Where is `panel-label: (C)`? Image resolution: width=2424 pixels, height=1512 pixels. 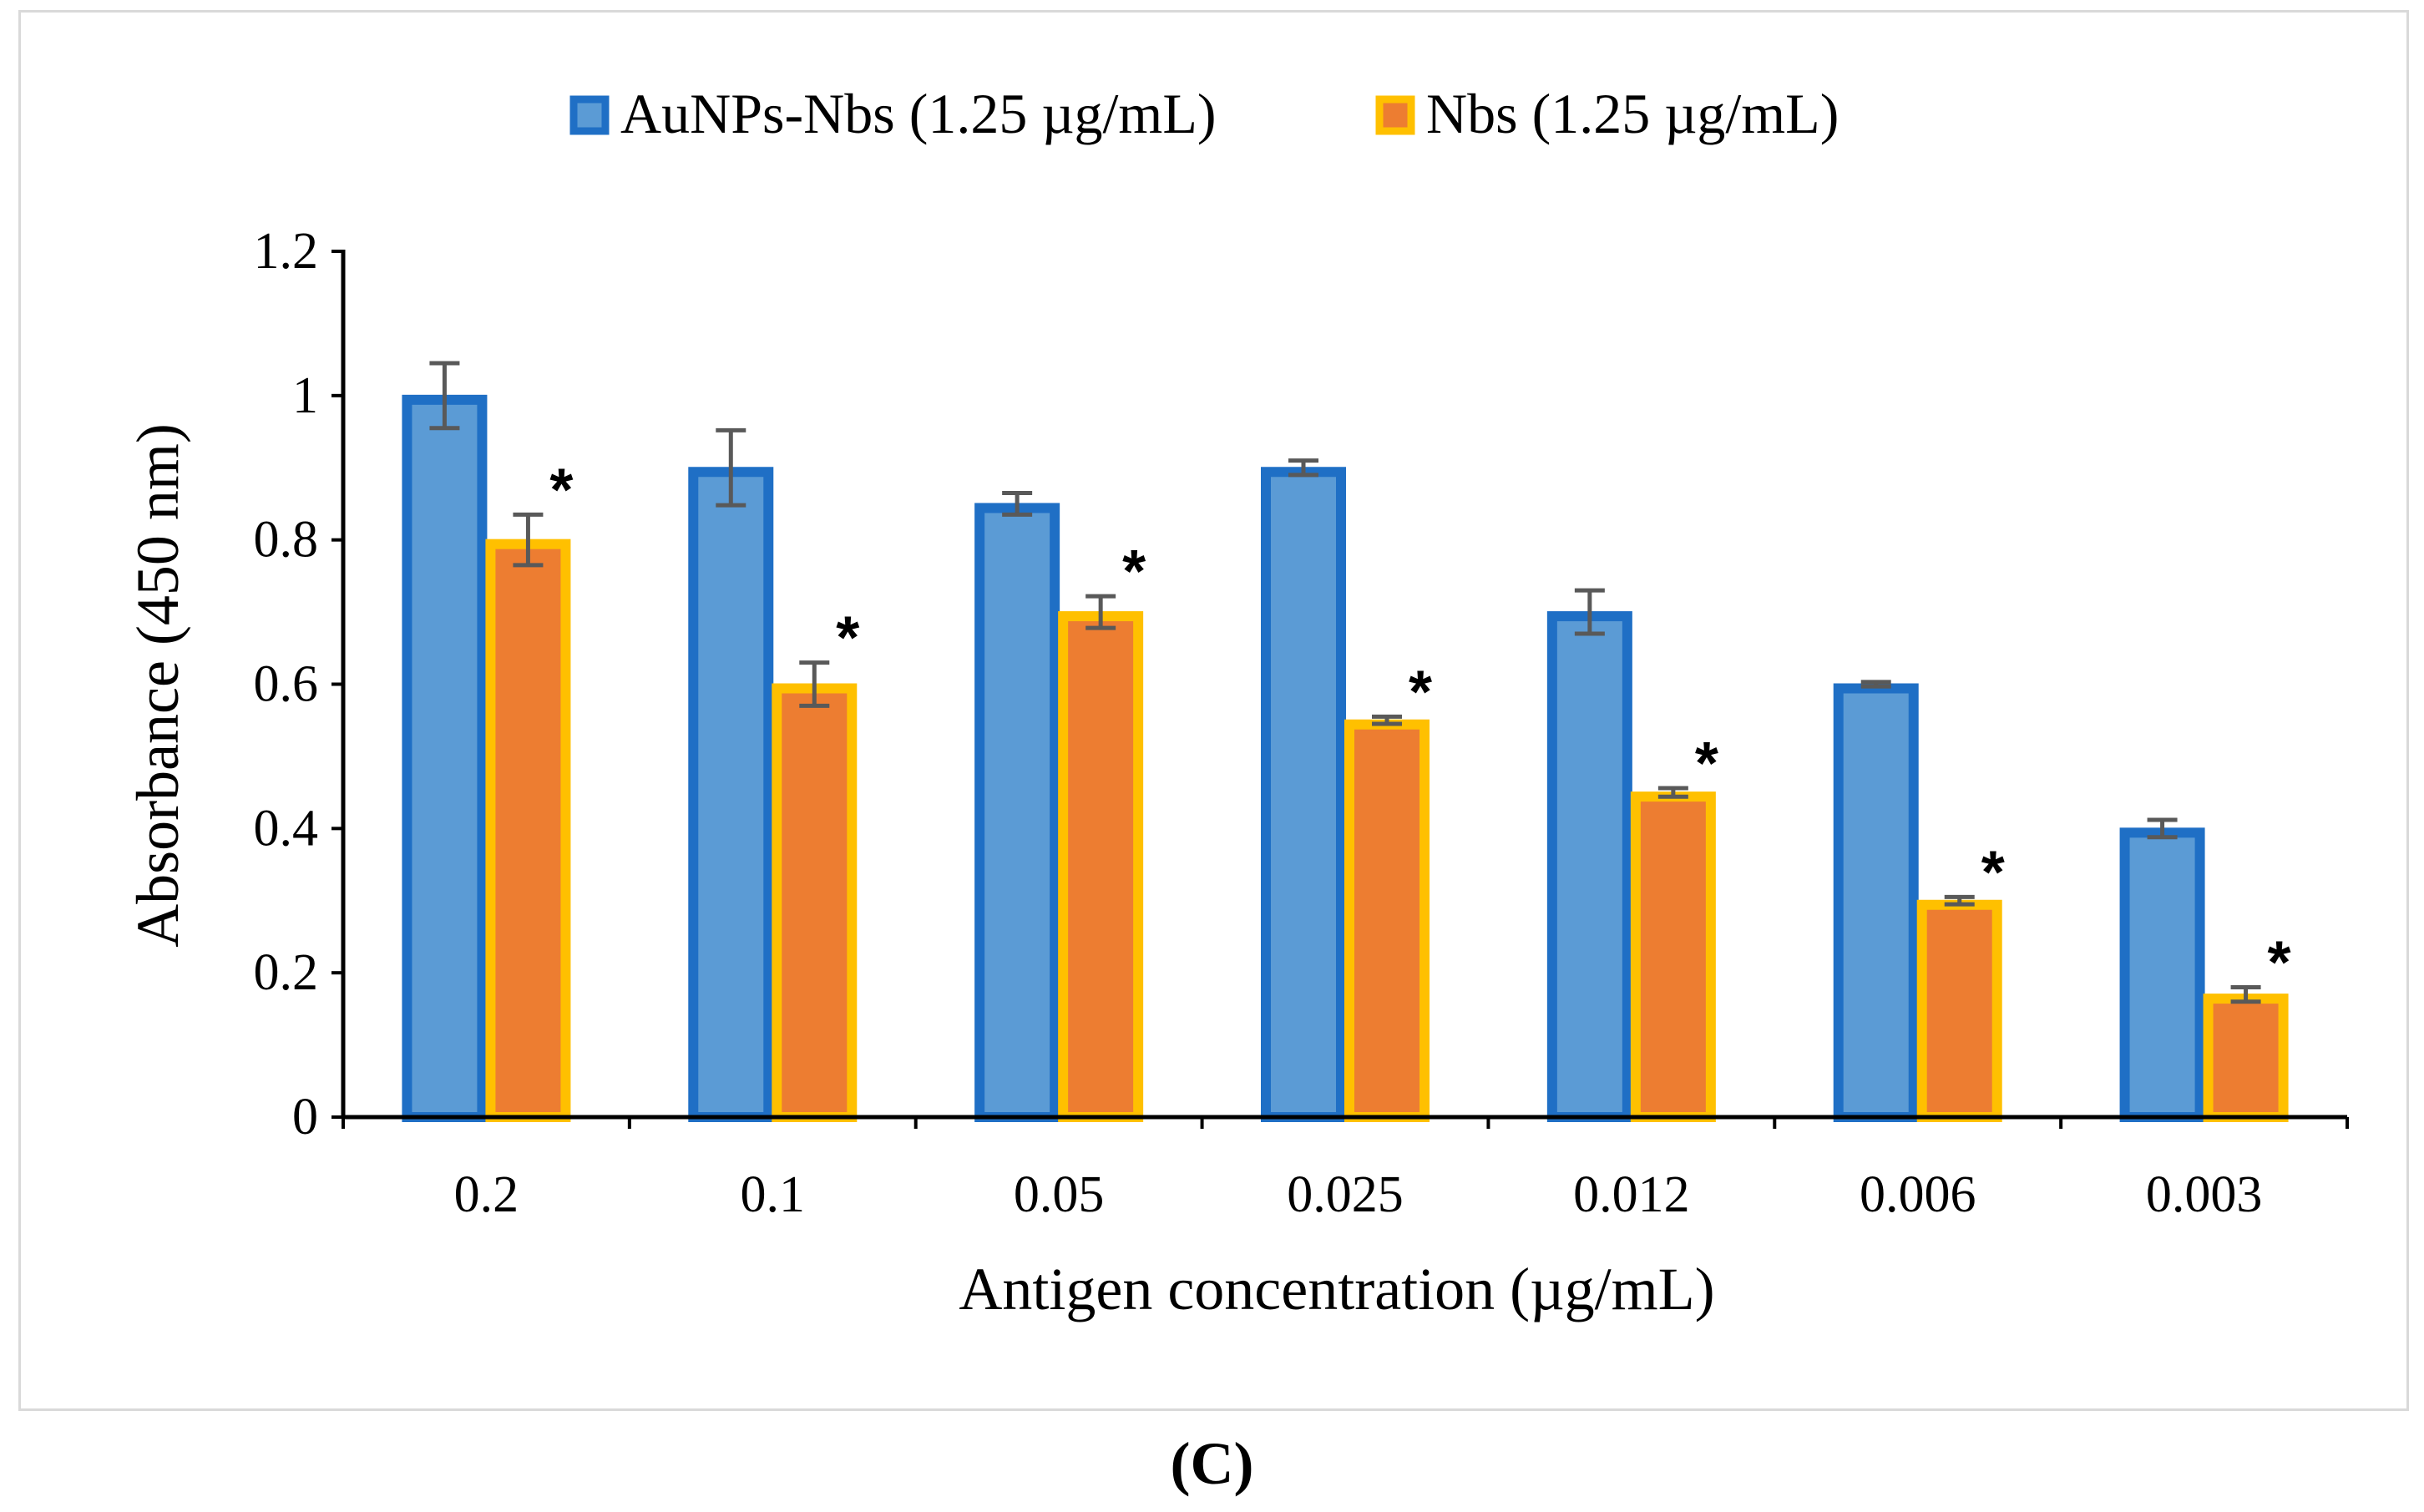
panel-label: (C) is located at coordinates (1212, 1463).